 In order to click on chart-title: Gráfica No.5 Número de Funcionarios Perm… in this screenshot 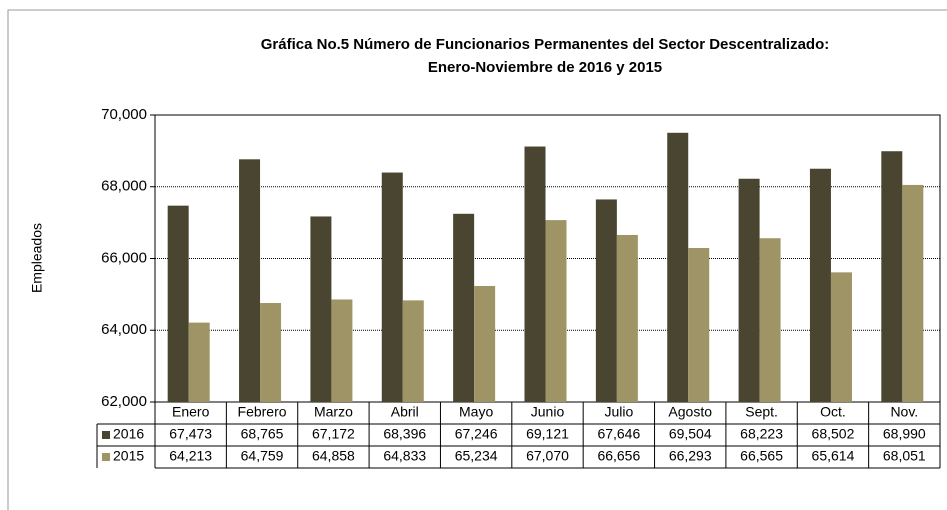, I will do `click(545, 44)`.